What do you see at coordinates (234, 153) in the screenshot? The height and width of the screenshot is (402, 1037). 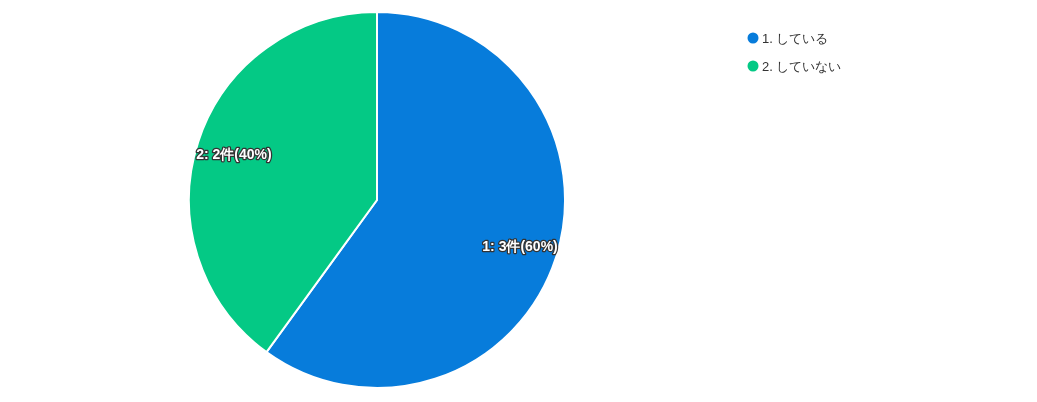 I see `data-label: 2: 2件(40%)` at bounding box center [234, 153].